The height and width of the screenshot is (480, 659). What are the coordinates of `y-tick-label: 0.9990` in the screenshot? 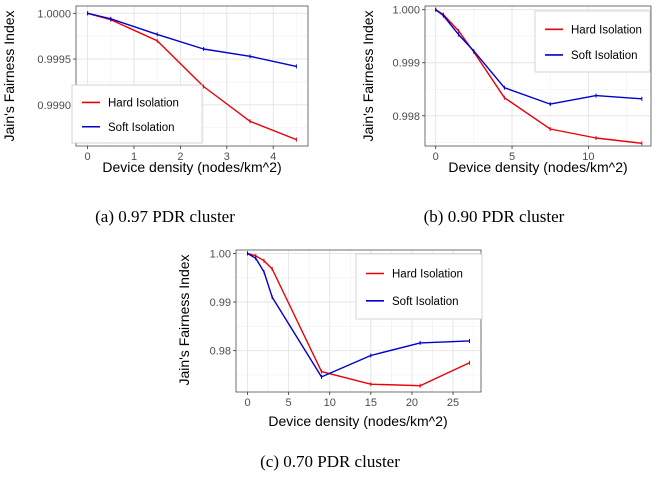 It's located at (54, 106).